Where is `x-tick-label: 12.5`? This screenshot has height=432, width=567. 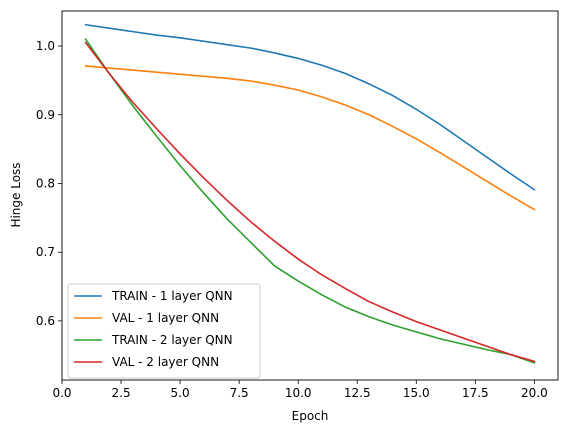 x-tick-label: 12.5 is located at coordinates (357, 393).